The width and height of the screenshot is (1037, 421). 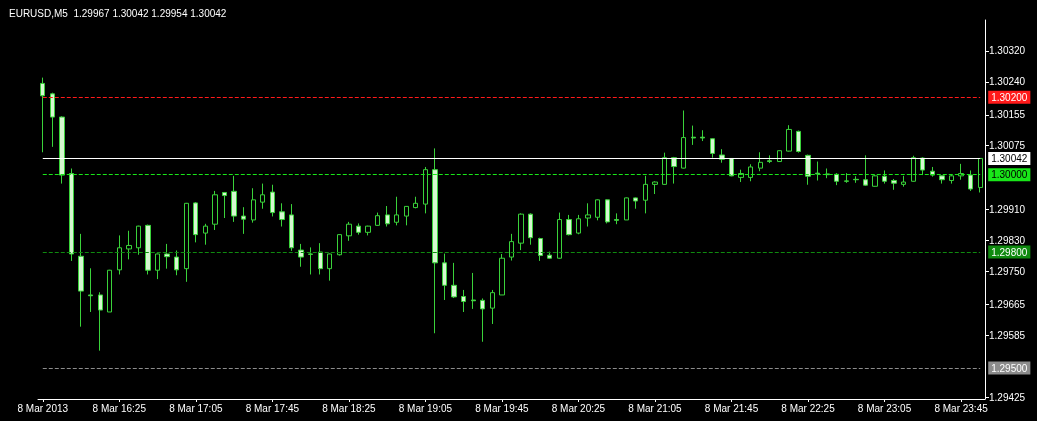 I want to click on y-tick-label: 1.29750, so click(x=1007, y=271).